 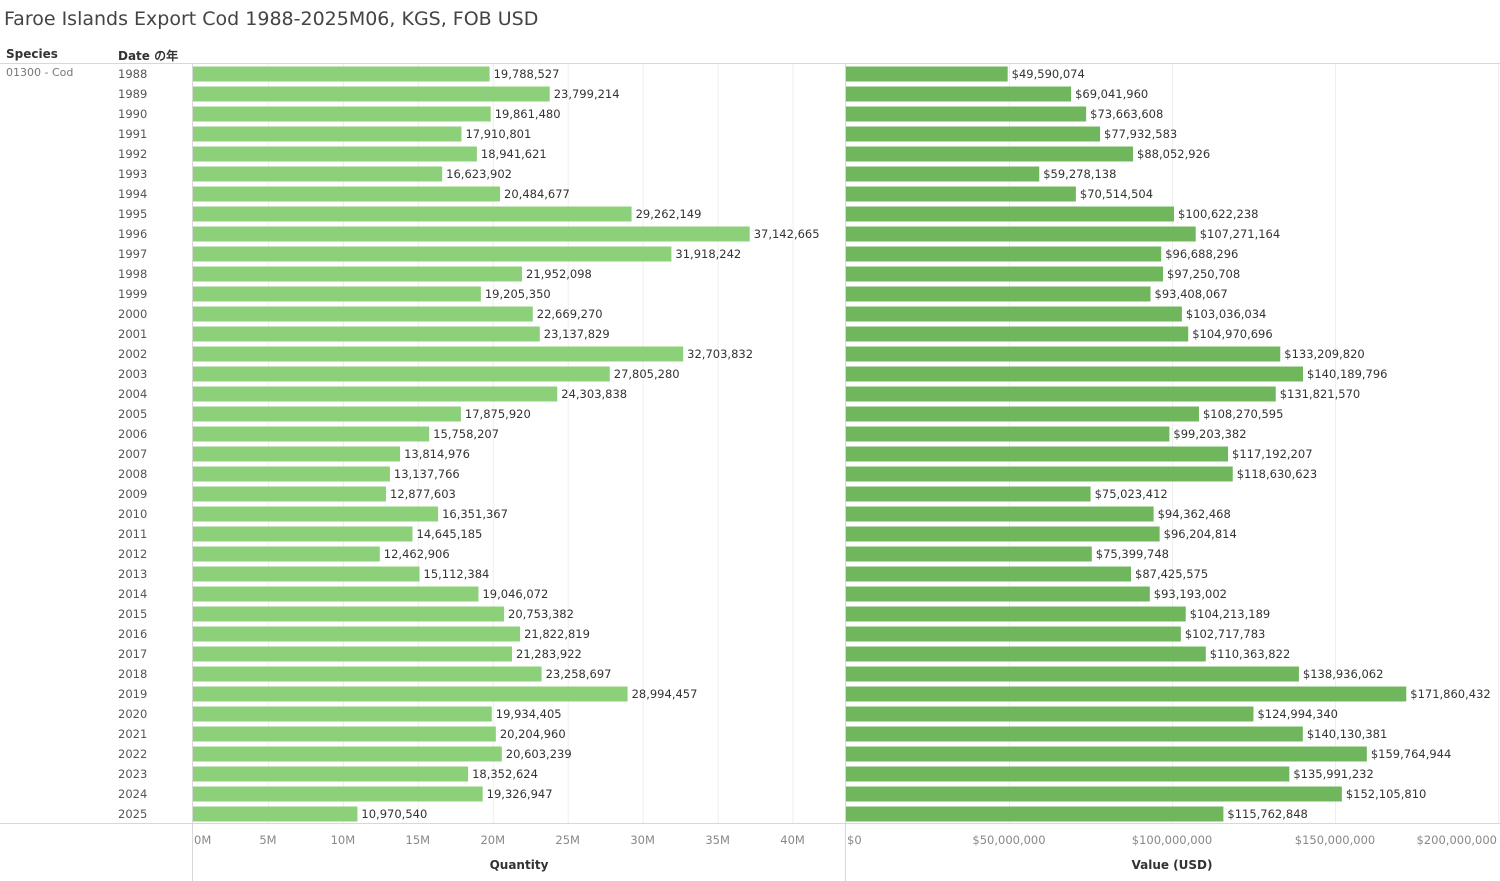 What do you see at coordinates (132, 634) in the screenshot?
I see `year-label: 2016` at bounding box center [132, 634].